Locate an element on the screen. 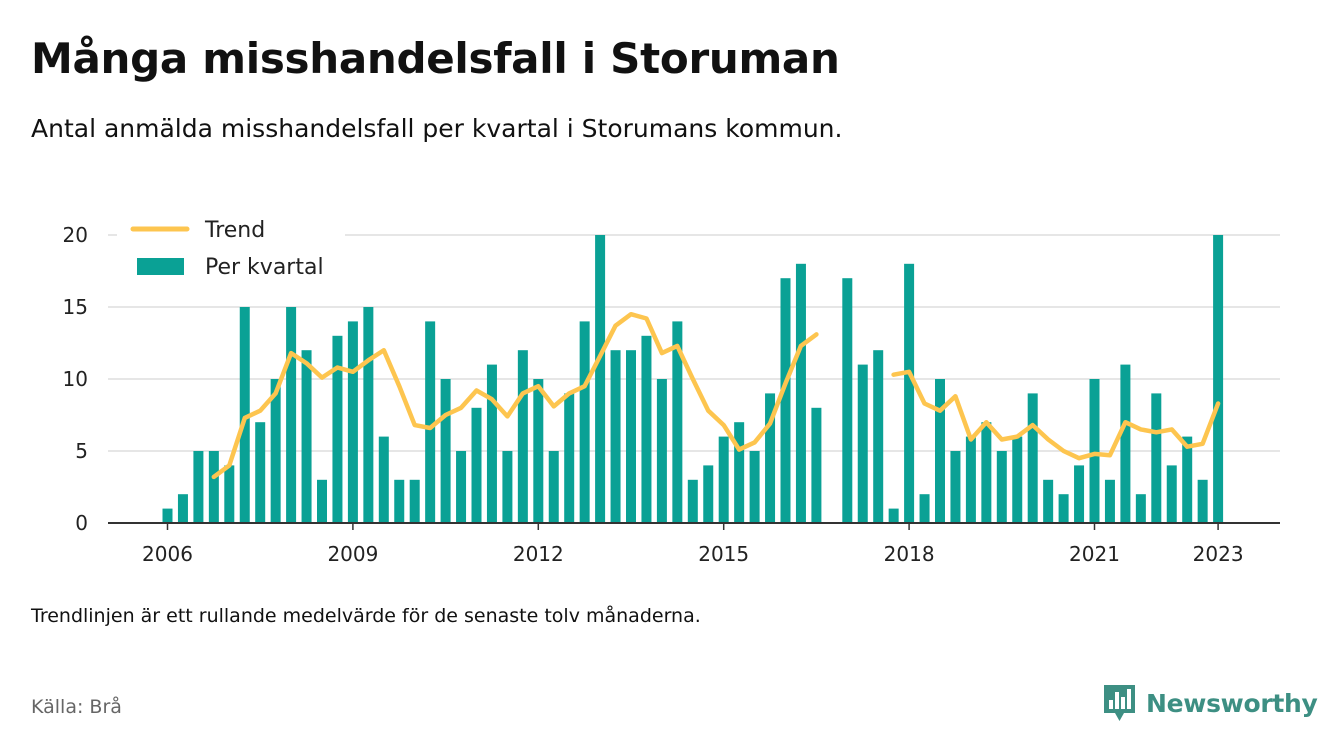 The image size is (1340, 753). legend-bar-swatch is located at coordinates (160, 266).